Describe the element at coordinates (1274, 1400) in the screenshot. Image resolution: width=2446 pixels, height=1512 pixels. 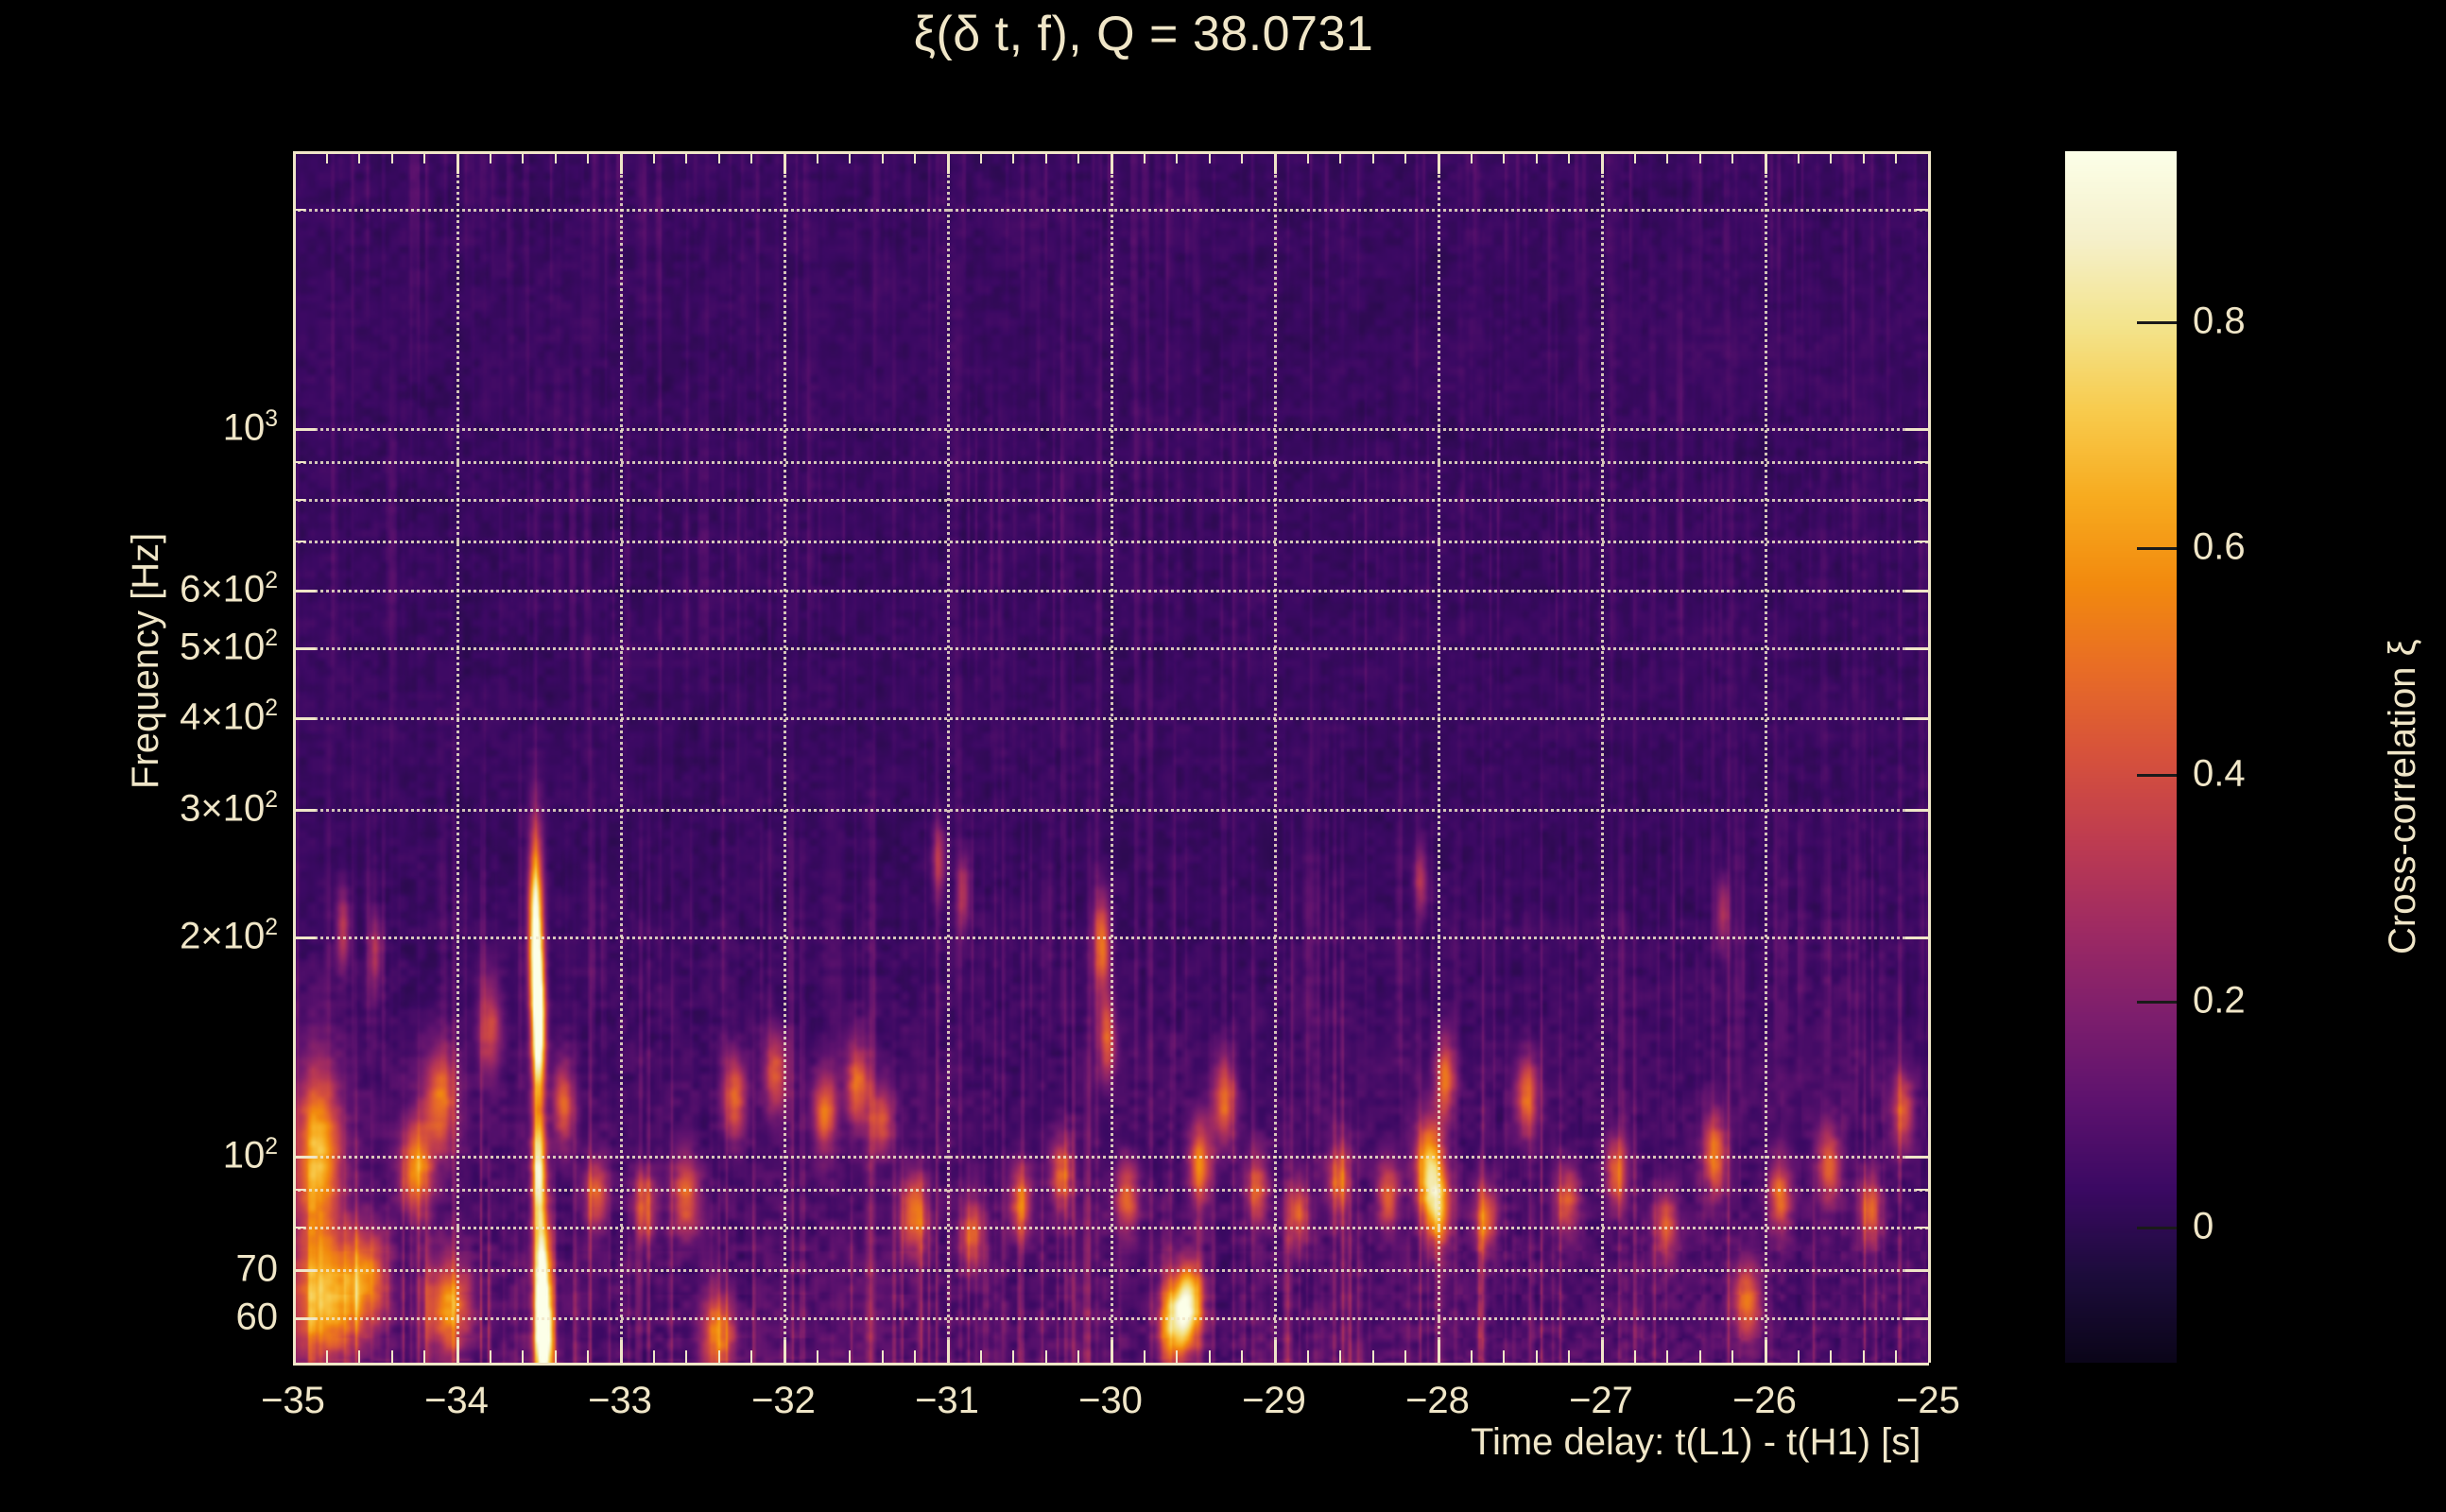
I see `x-tick-label: −29` at that location.